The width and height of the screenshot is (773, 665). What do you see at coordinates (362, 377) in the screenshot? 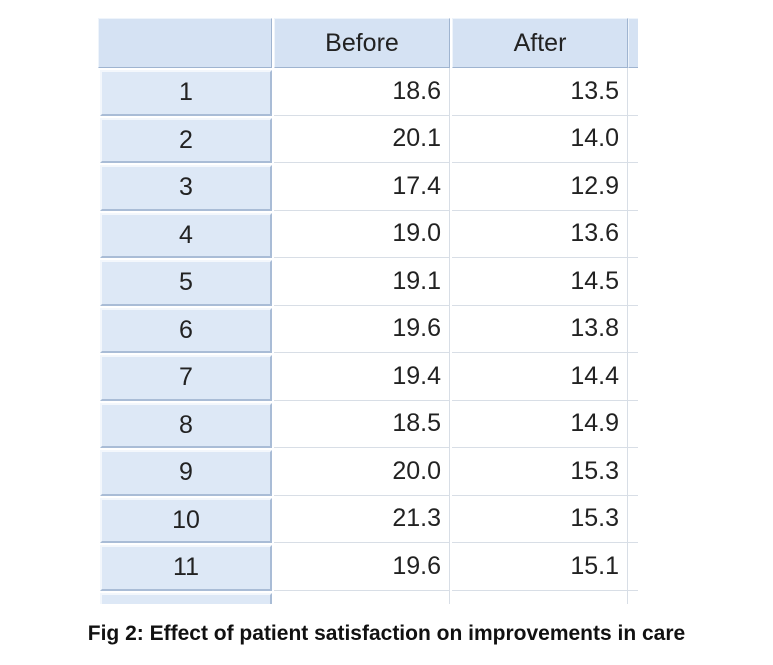
I see `cell: 19.4` at bounding box center [362, 377].